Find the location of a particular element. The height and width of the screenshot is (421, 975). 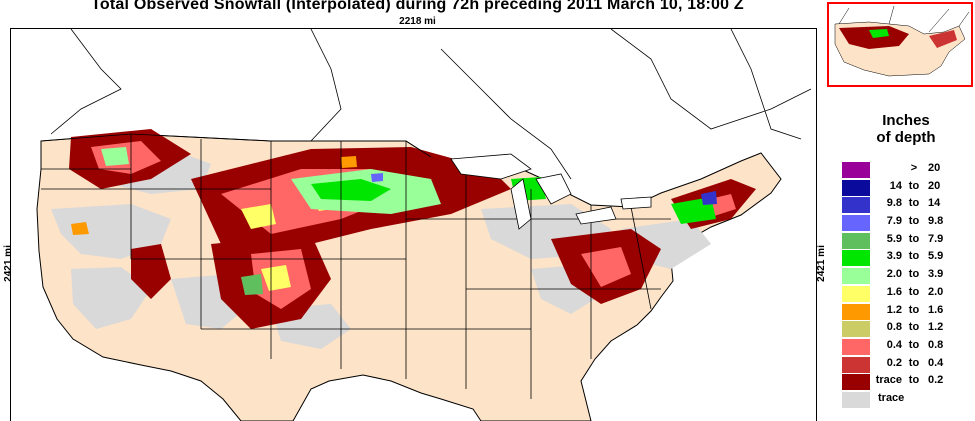

inset-snow-green is located at coordinates (879, 33).